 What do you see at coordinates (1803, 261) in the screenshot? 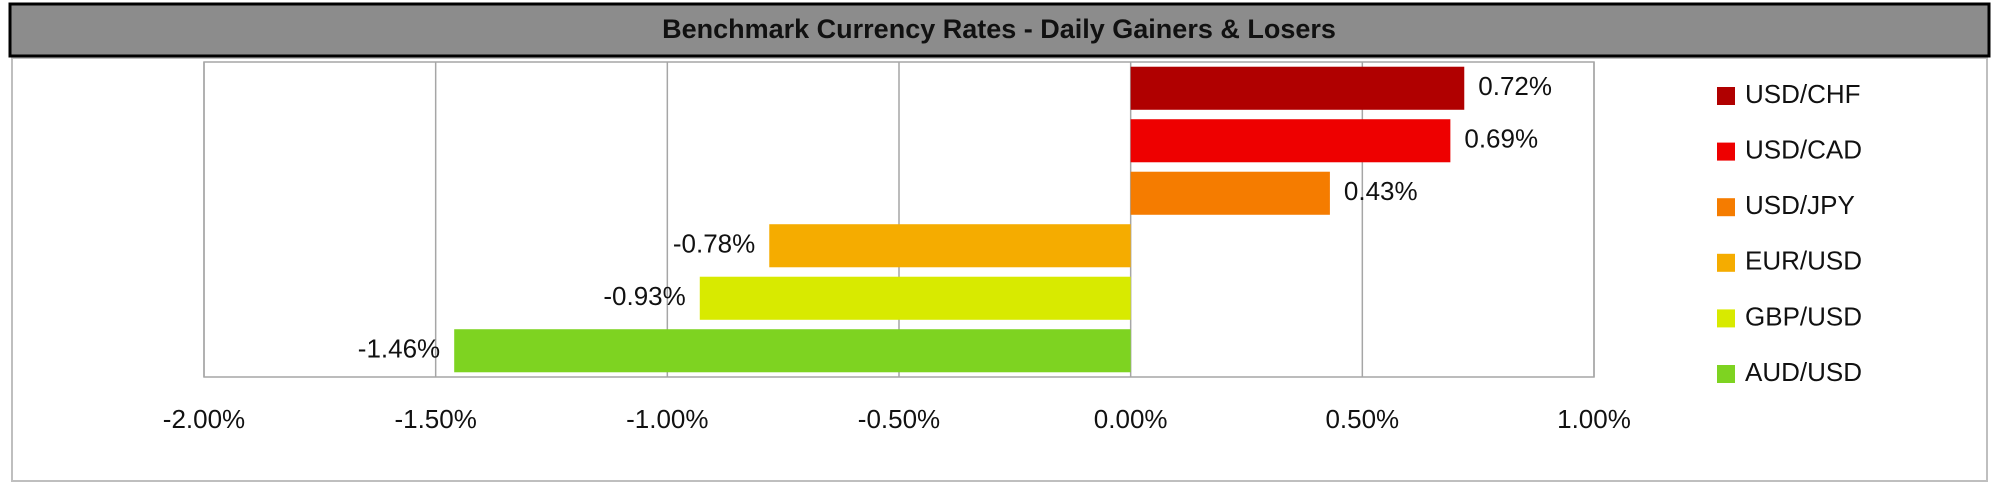
I see `legend-label: EUR/USD` at bounding box center [1803, 261].